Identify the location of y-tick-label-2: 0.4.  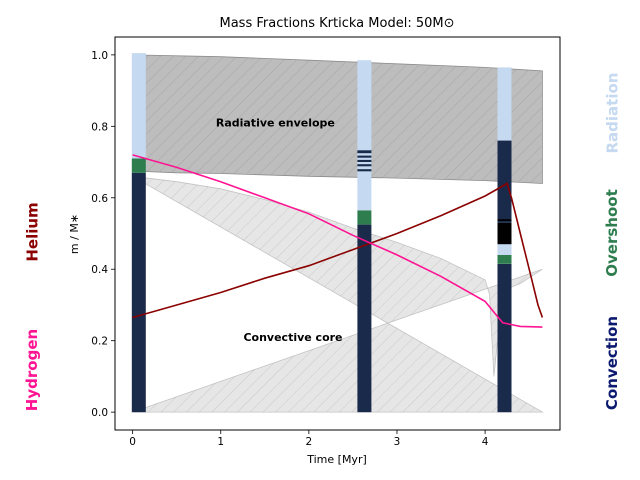
(99, 270).